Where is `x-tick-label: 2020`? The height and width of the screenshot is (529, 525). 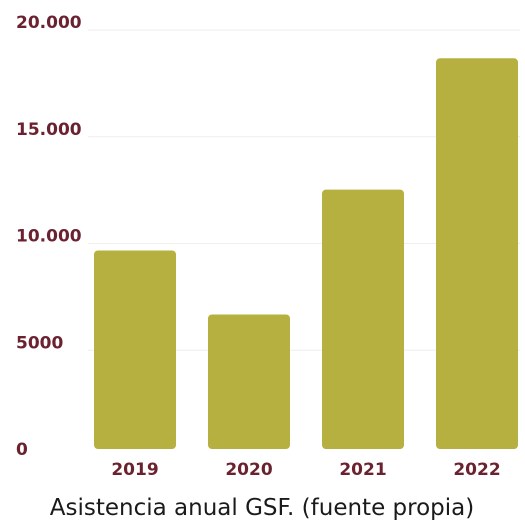
x-tick-label: 2020 is located at coordinates (248, 470).